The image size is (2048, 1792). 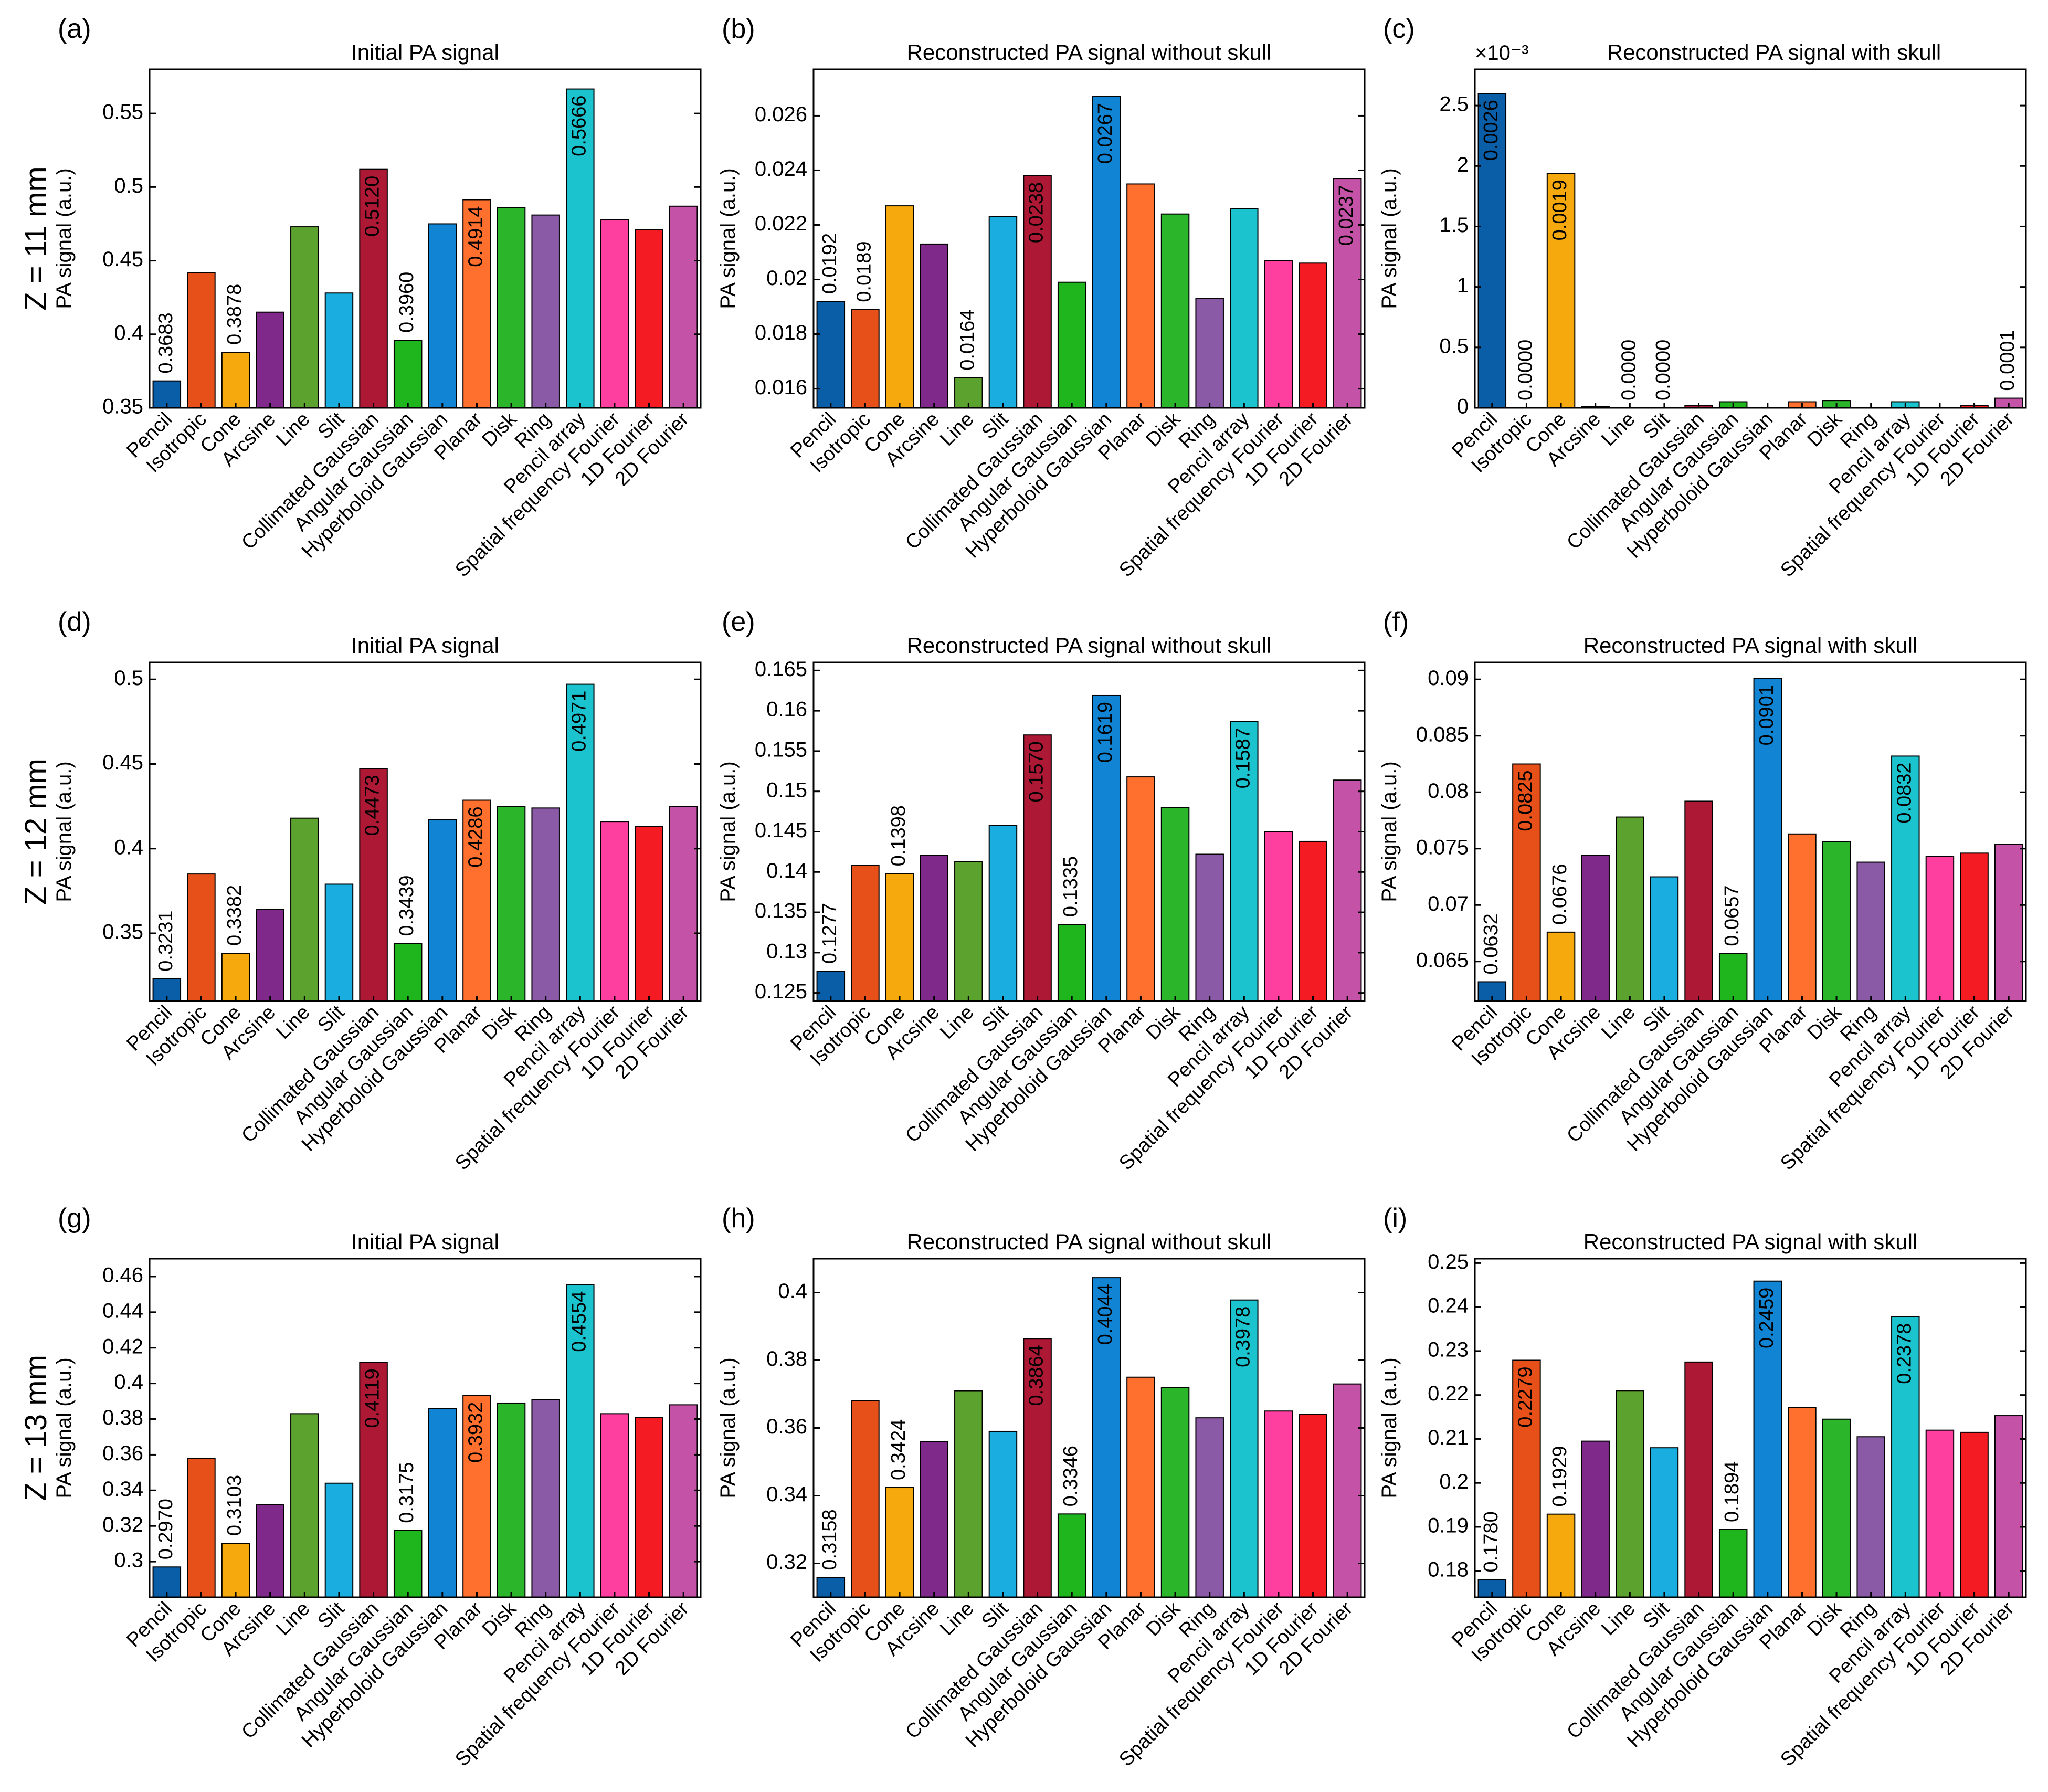 What do you see at coordinates (1399, 29) in the screenshot?
I see `panel-label: (c)` at bounding box center [1399, 29].